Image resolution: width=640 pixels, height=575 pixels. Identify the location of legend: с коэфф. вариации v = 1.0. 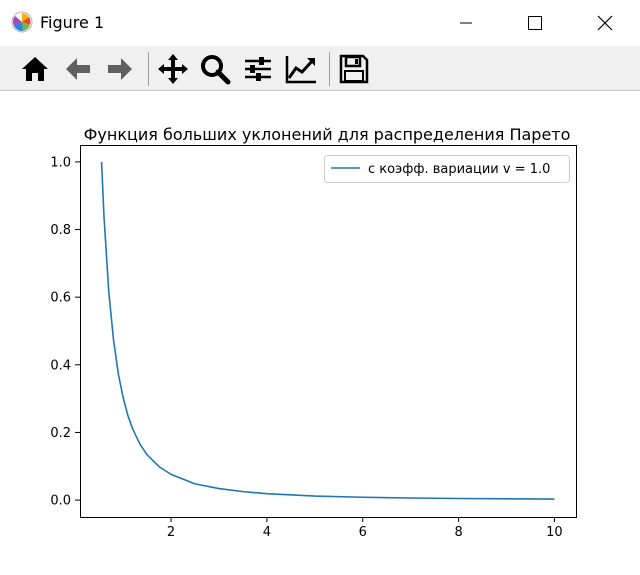
(447, 169).